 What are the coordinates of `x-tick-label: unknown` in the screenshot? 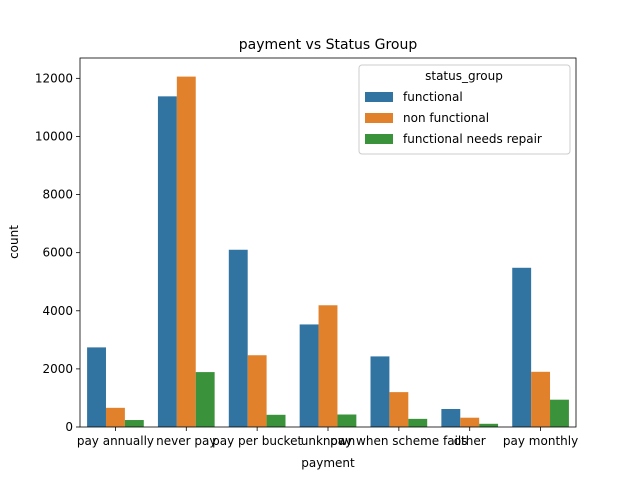 It's located at (328, 441).